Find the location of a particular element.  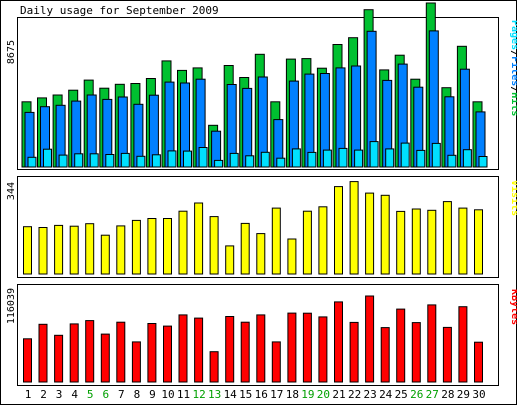

day-label-10: 10 is located at coordinates (167, 394).